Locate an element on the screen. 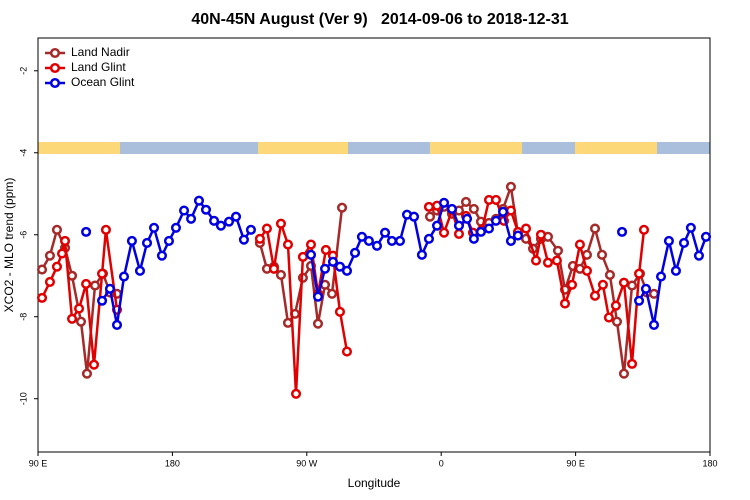 This screenshot has width=750, height=500. y-tick-label: -8 is located at coordinates (23, 317).